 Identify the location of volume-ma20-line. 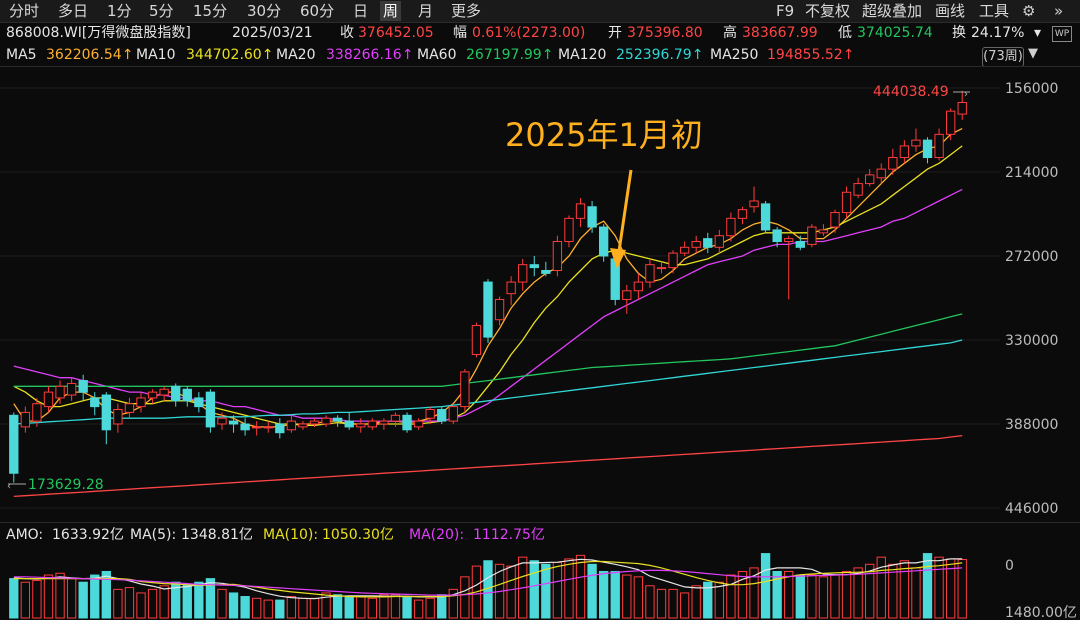
(488, 581).